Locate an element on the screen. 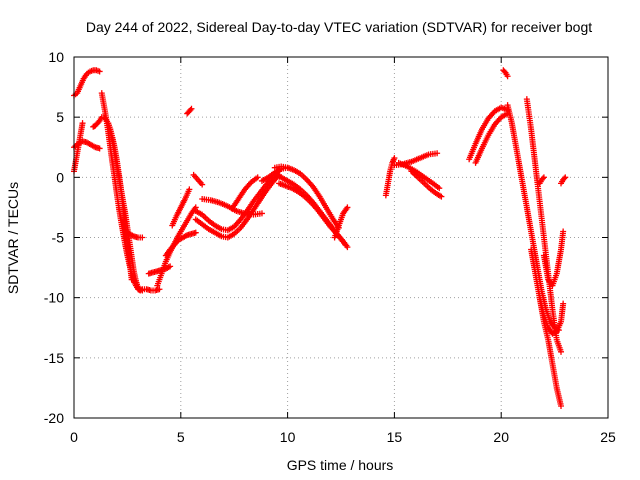 This screenshot has width=640, height=480. y-tick-label: -5 is located at coordinates (58, 238).